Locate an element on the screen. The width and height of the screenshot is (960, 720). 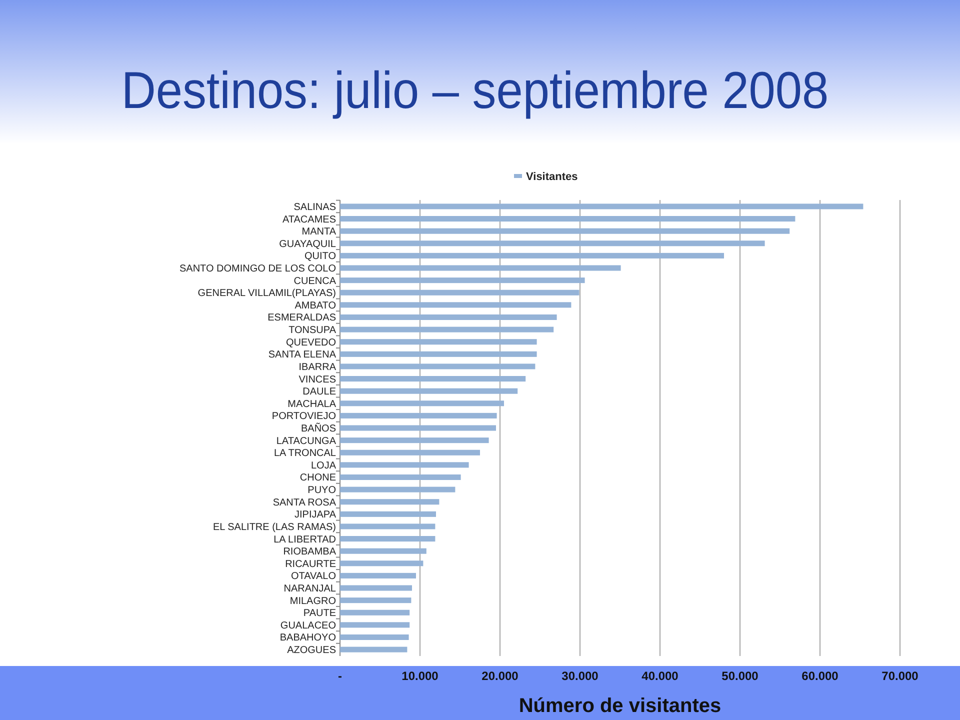
y-tick-label: AMBATO is located at coordinates (315, 306).